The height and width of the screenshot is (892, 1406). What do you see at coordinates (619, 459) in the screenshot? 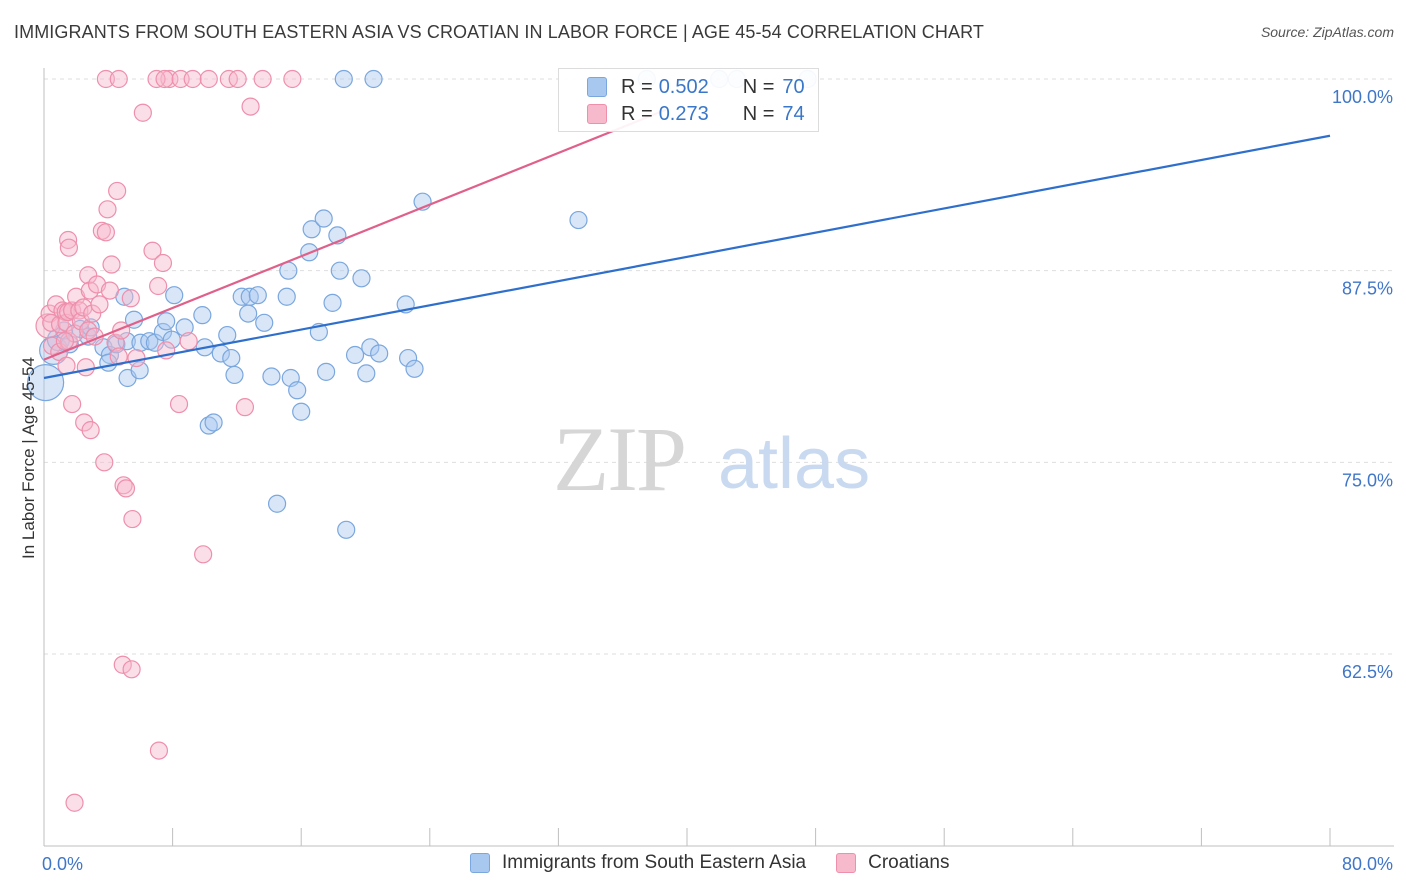
I see `watermark-zip: ZIP` at bounding box center [619, 459].